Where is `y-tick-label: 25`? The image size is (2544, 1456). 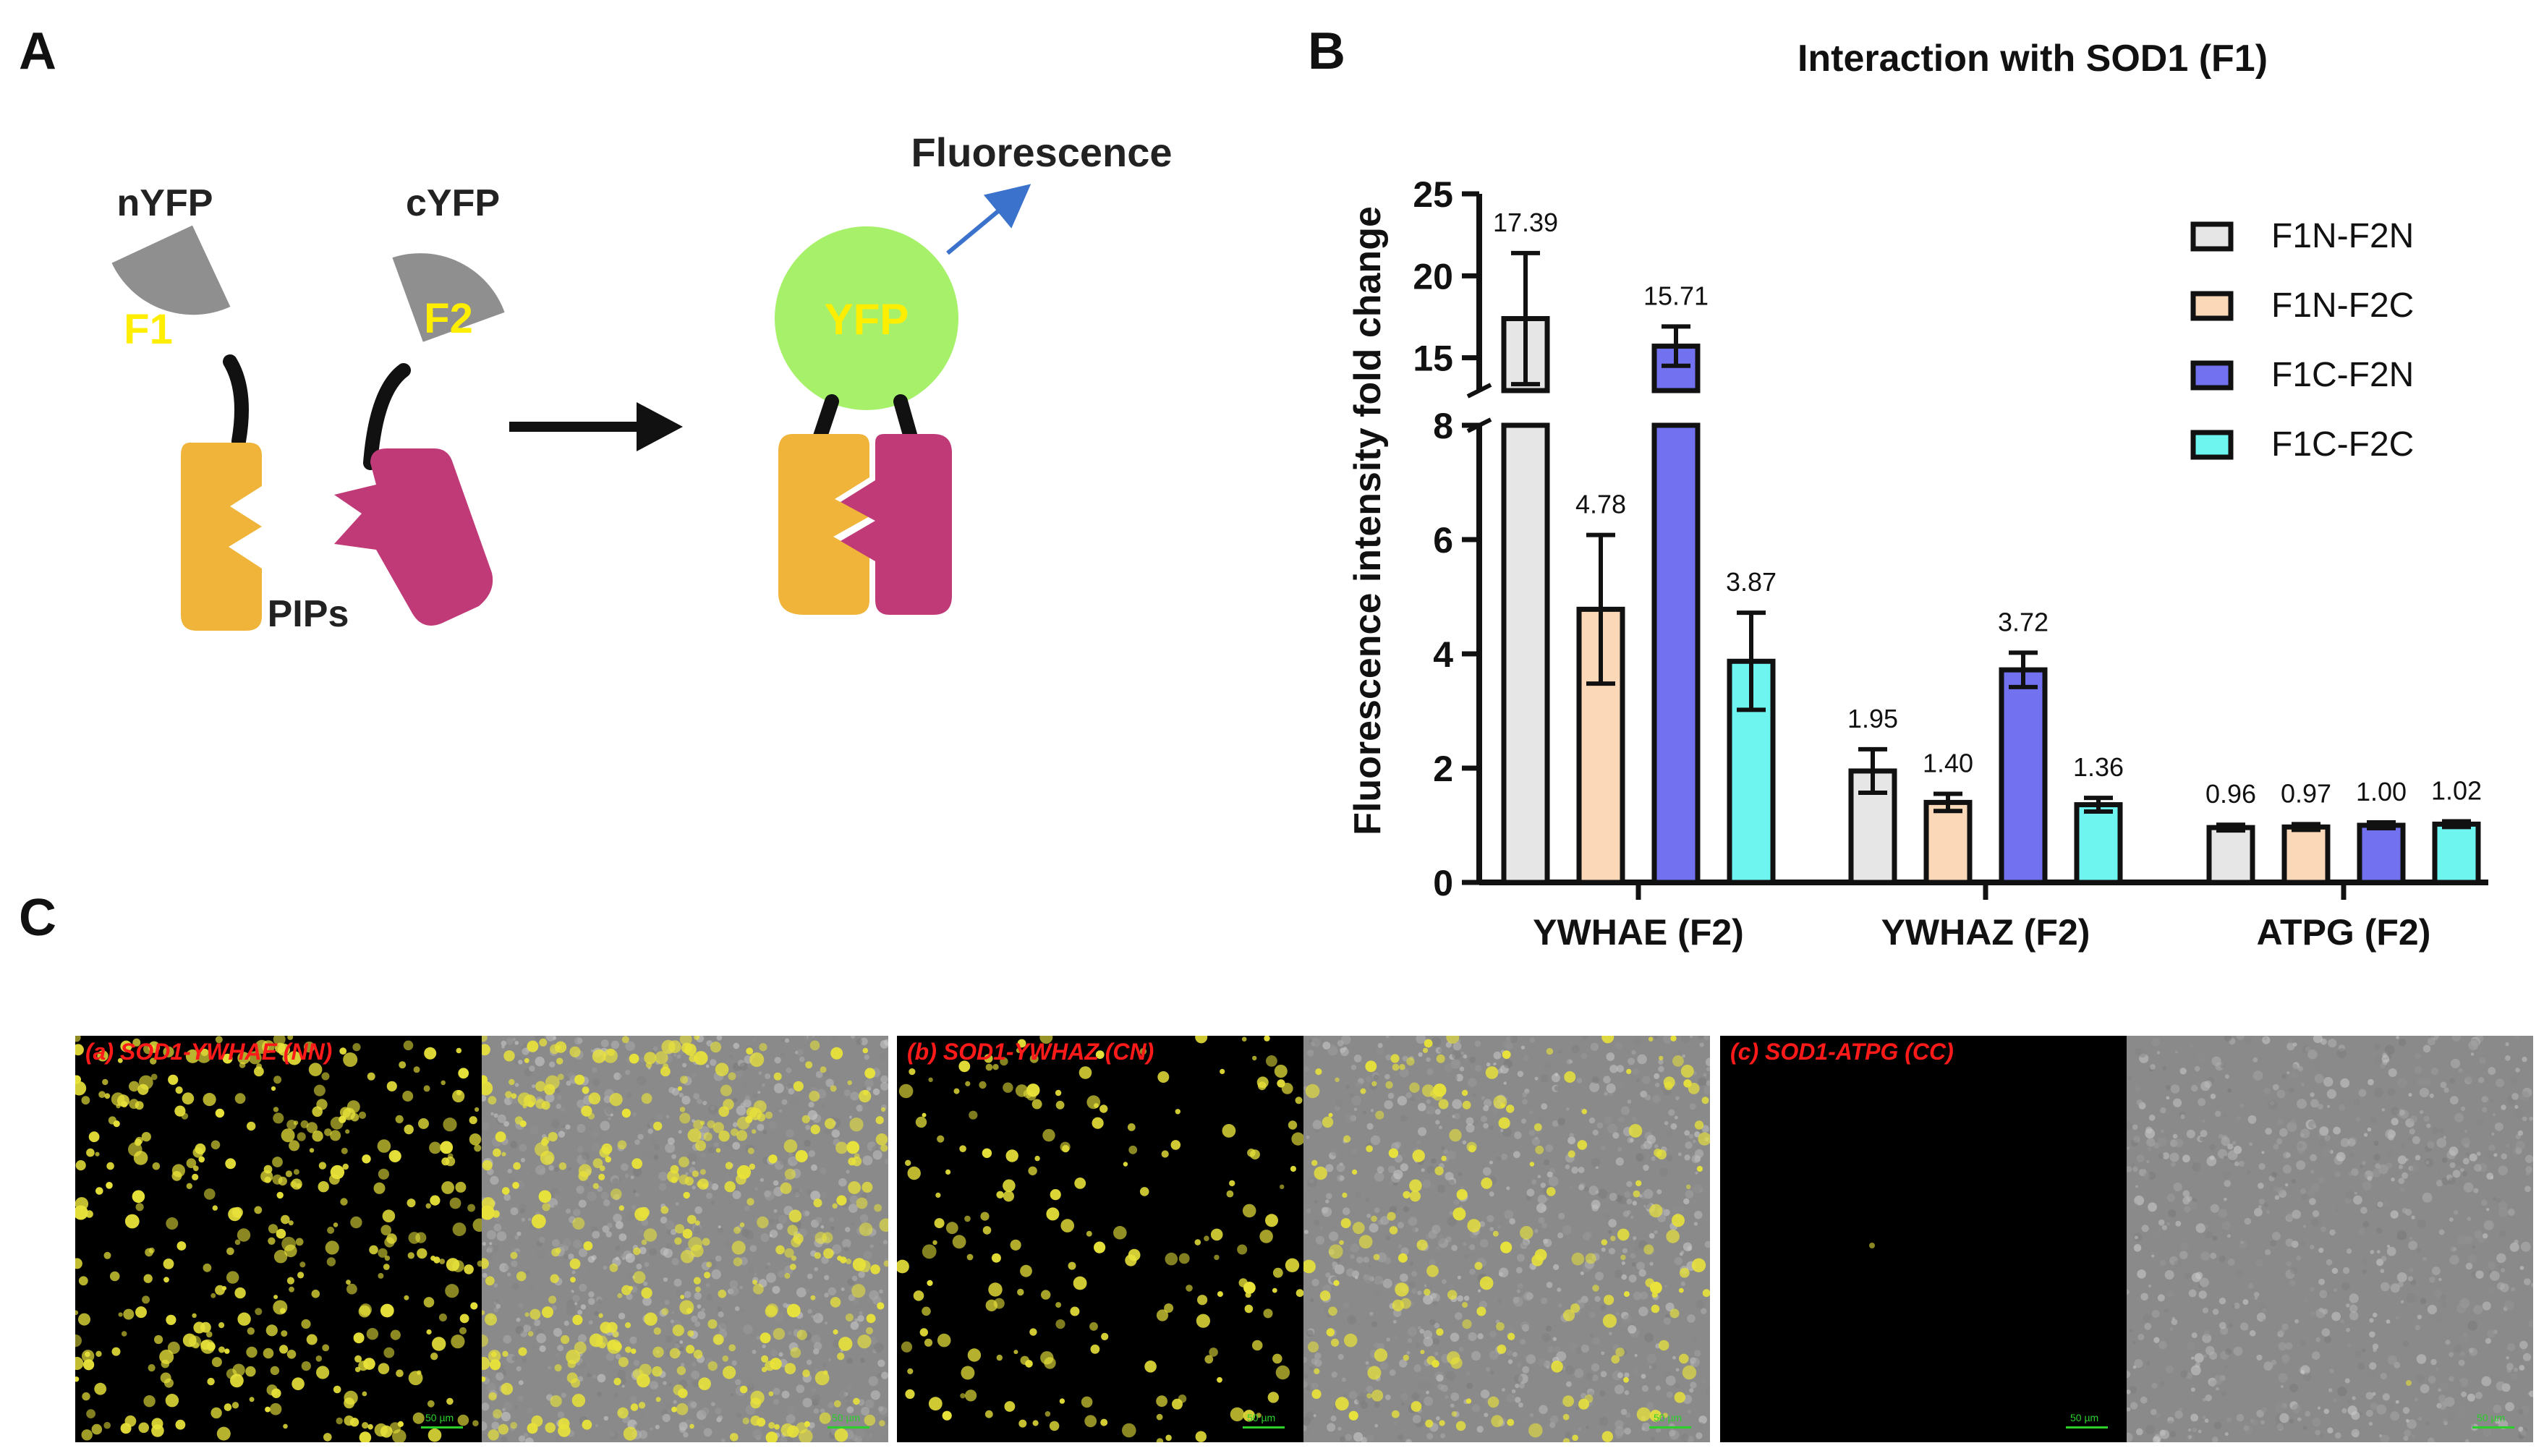
y-tick-label: 25 is located at coordinates (1433, 194).